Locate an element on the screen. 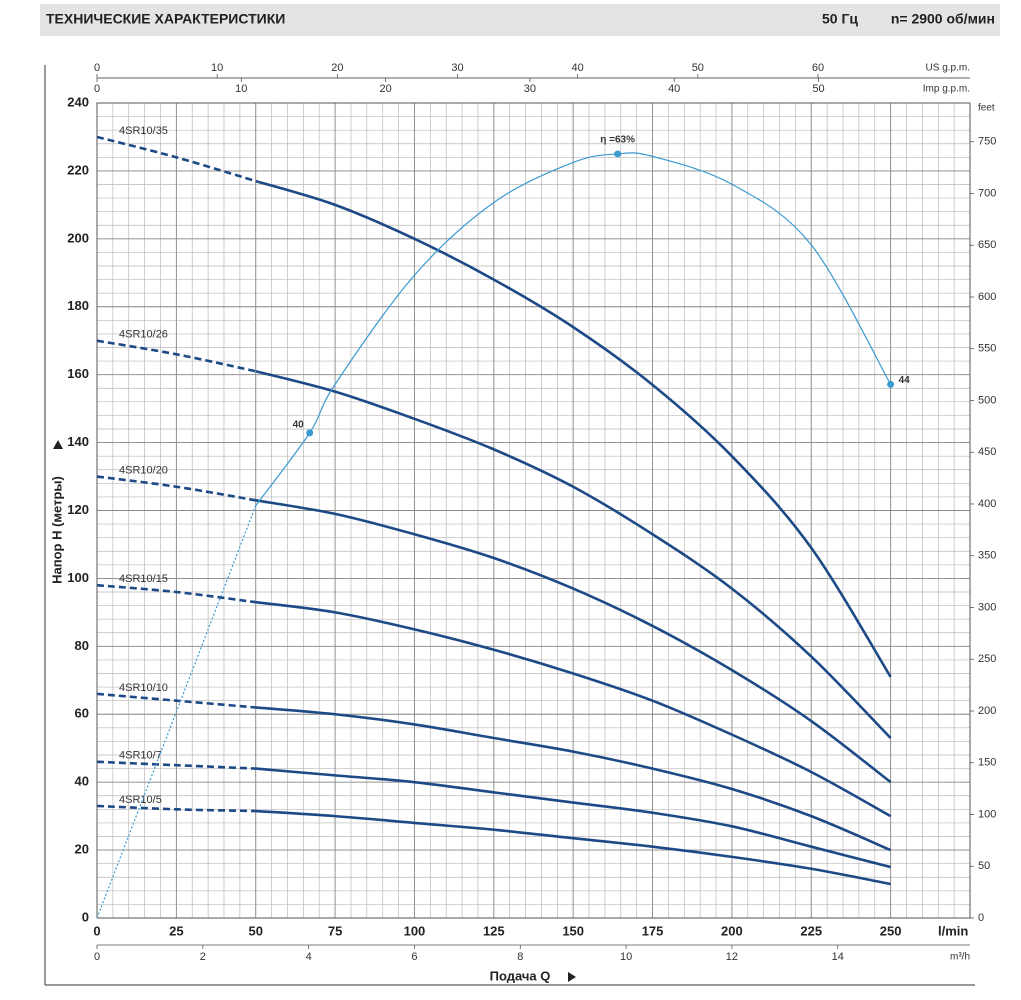 This screenshot has width=1021, height=1000. efficiency-curve is located at coordinates (176, 712).